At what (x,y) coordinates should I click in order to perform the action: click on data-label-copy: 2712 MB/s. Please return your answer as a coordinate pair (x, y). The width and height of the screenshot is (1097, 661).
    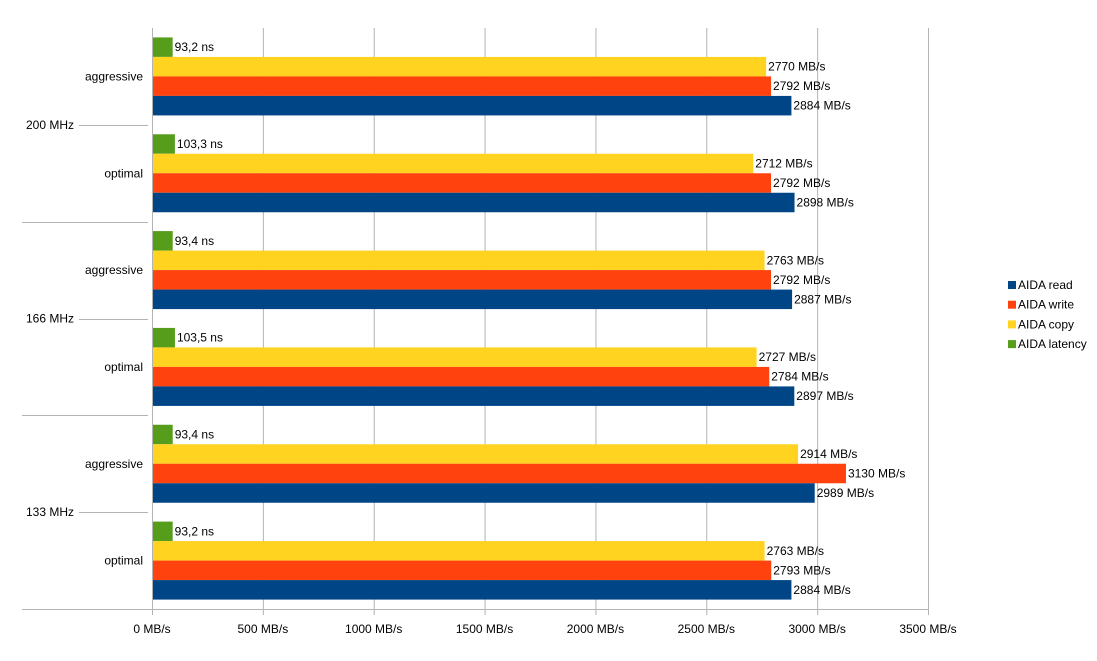
    Looking at the image, I should click on (783, 164).